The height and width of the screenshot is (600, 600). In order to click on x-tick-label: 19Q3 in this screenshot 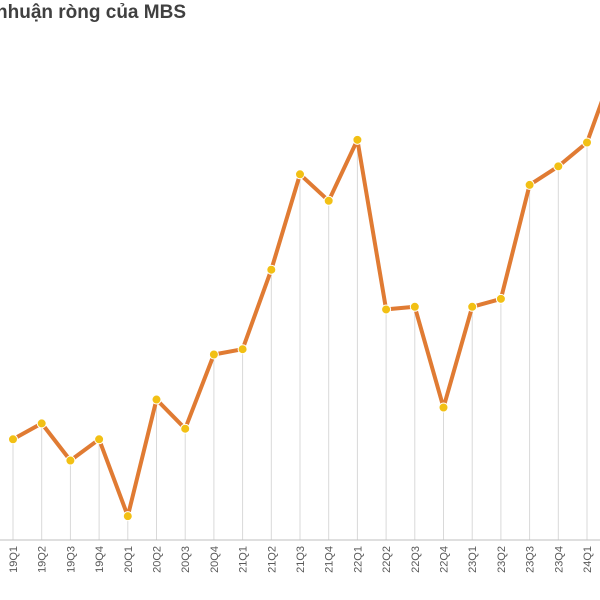, I will do `click(71, 559)`.